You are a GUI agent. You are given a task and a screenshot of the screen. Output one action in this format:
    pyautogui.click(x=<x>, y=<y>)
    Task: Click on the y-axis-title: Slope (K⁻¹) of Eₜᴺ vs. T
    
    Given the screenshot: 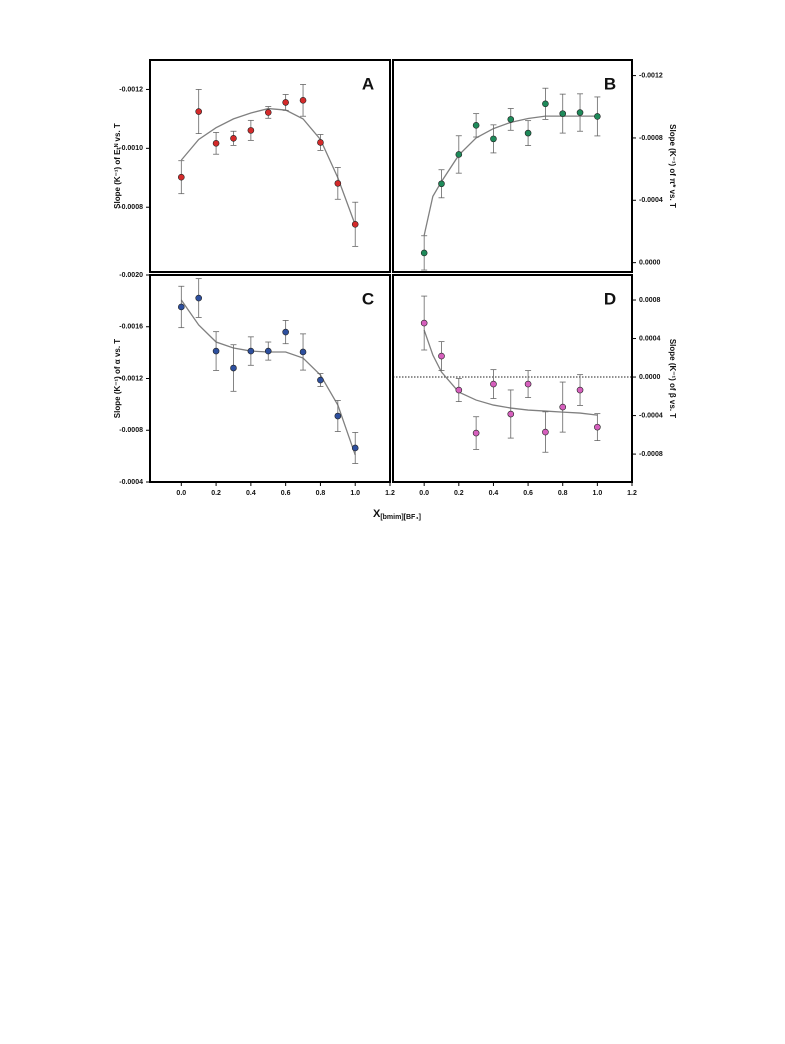 What is the action you would take?
    pyautogui.click(x=117, y=166)
    